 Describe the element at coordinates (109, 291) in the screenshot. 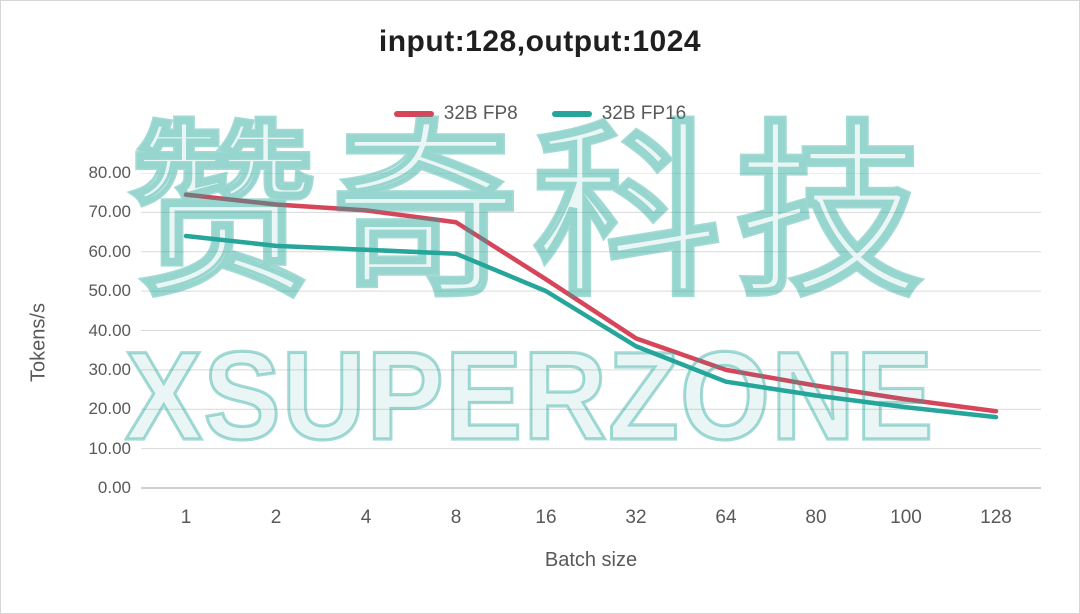

I see `y-tick-label: 50.00` at that location.